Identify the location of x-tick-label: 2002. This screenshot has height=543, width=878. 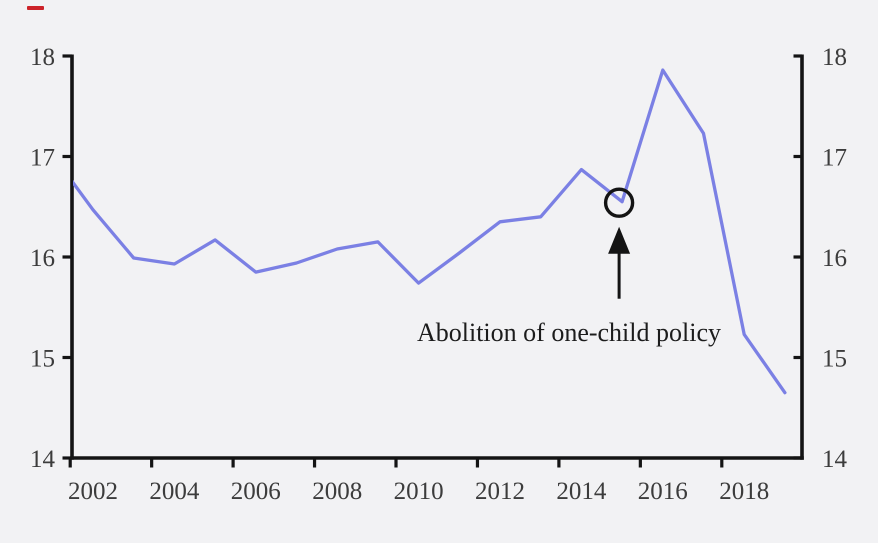
(93, 491).